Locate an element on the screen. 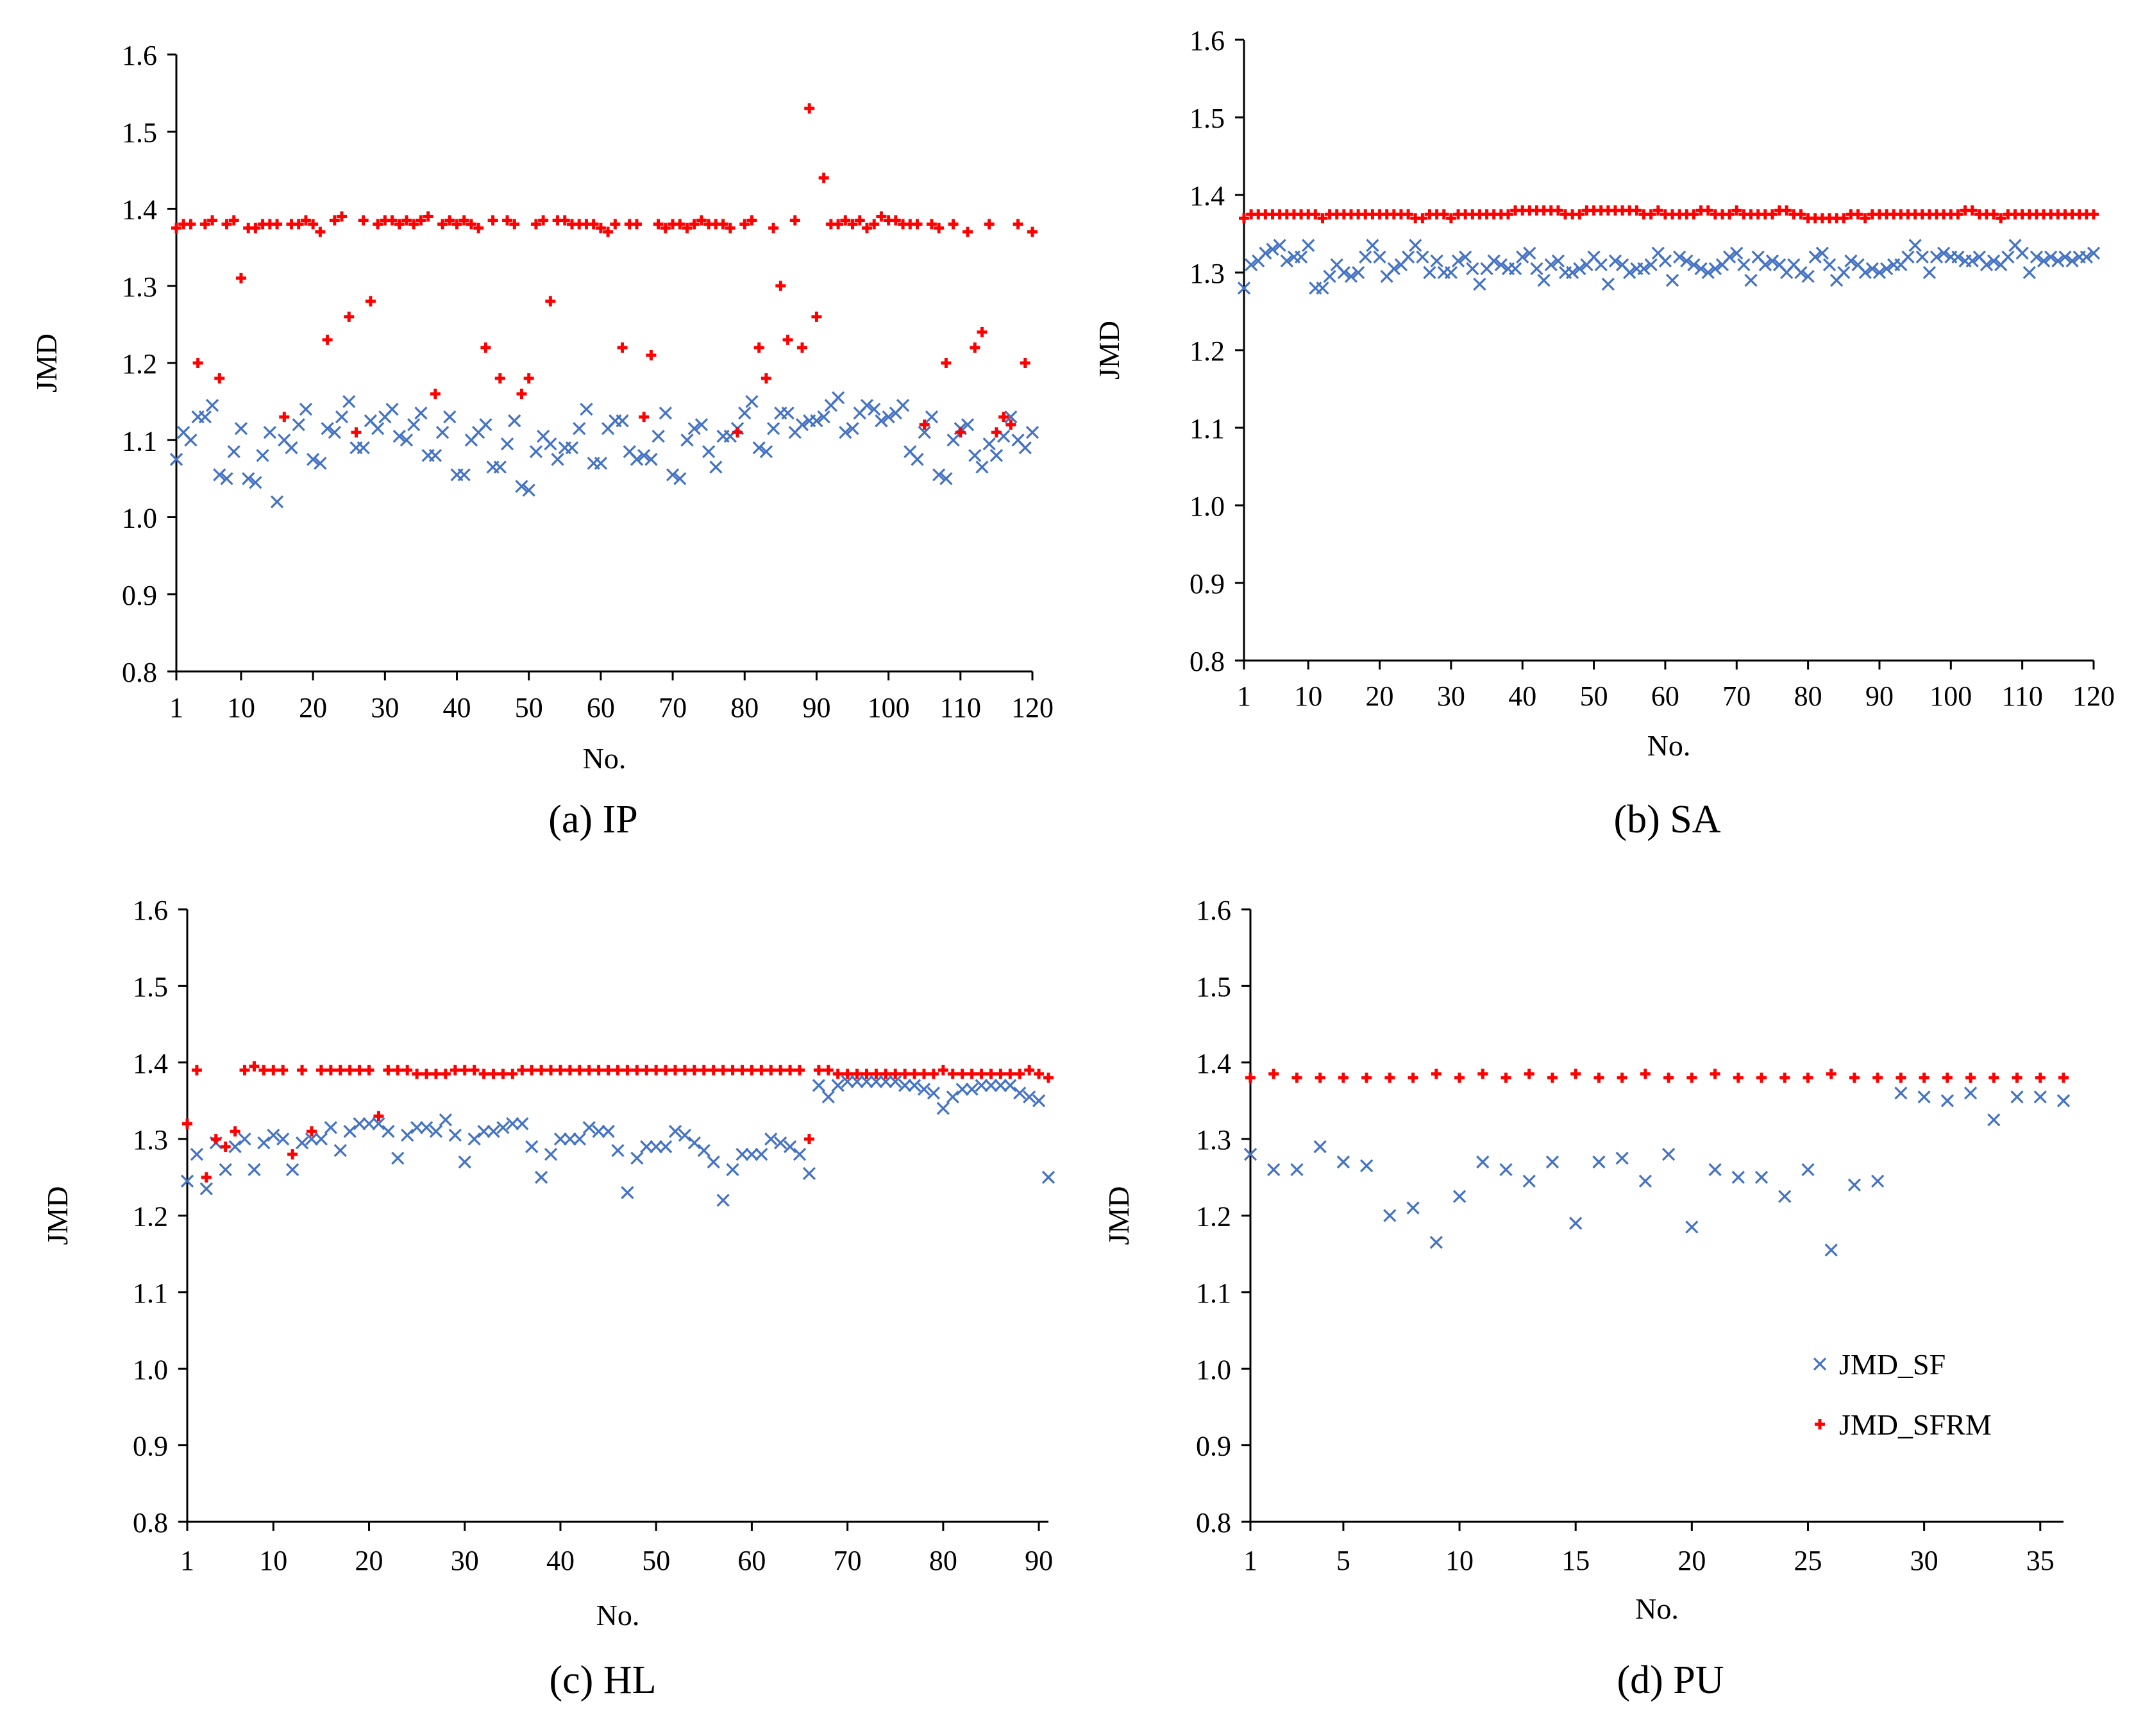 The height and width of the screenshot is (1736, 2152). legend: JMD_SF JMD_SFRM is located at coordinates (1902, 1394).